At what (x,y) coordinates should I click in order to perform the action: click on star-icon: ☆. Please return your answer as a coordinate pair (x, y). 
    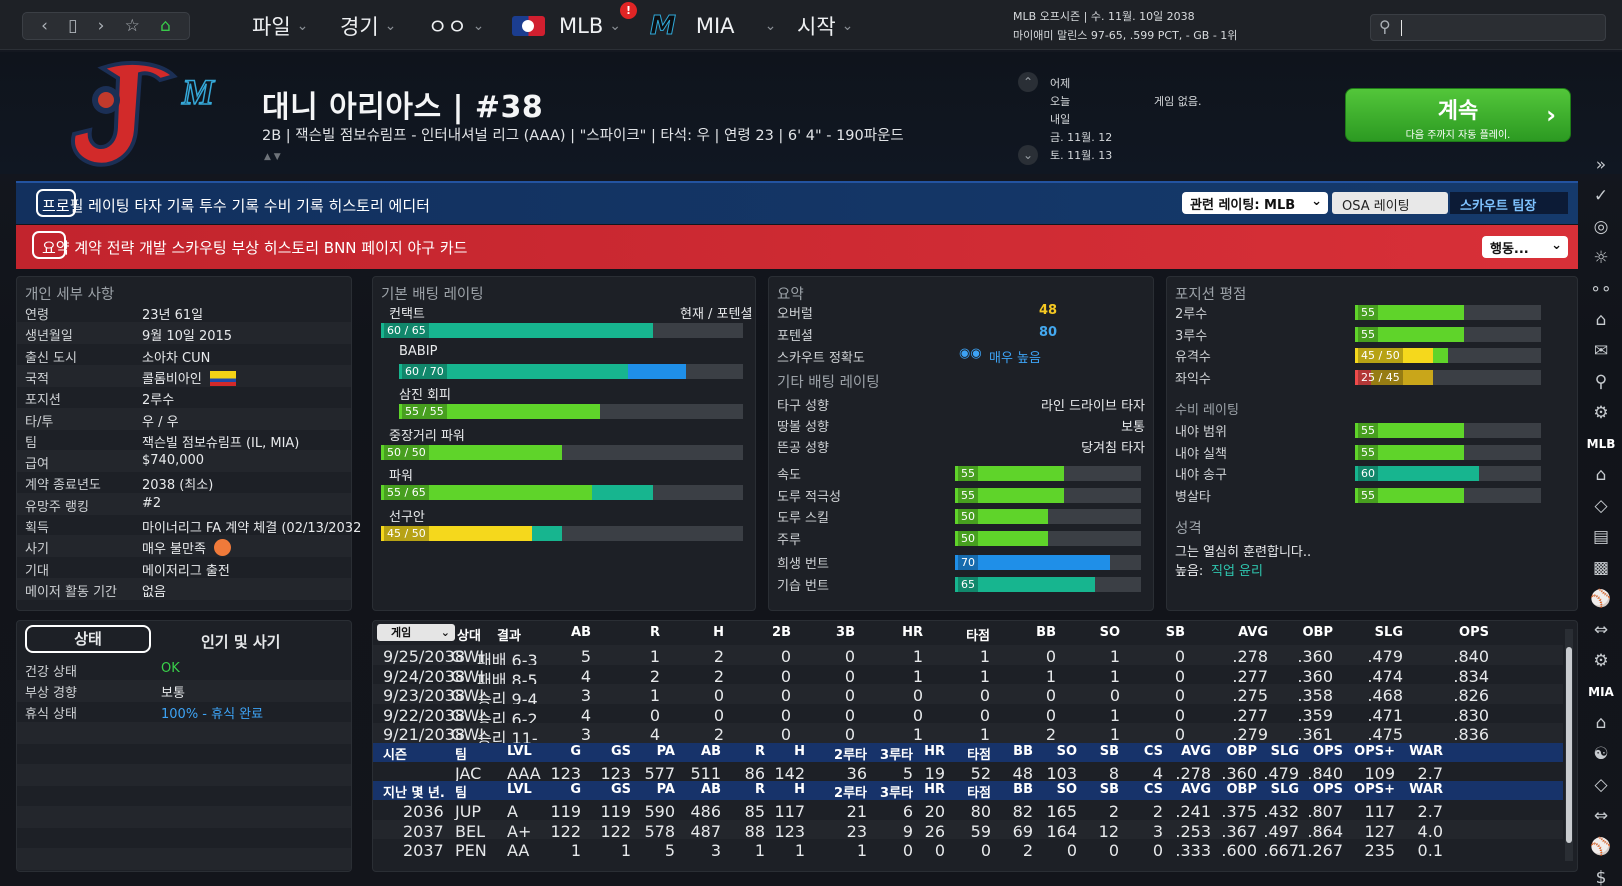
    Looking at the image, I should click on (132, 26).